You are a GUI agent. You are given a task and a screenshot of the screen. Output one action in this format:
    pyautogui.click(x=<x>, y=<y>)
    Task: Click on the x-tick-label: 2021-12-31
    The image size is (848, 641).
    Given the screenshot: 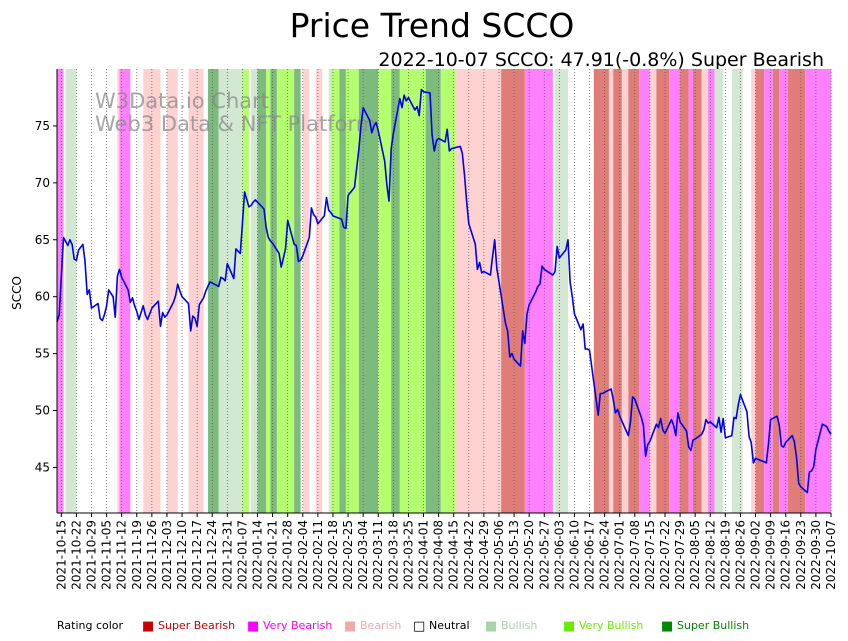 What is the action you would take?
    pyautogui.click(x=227, y=555)
    